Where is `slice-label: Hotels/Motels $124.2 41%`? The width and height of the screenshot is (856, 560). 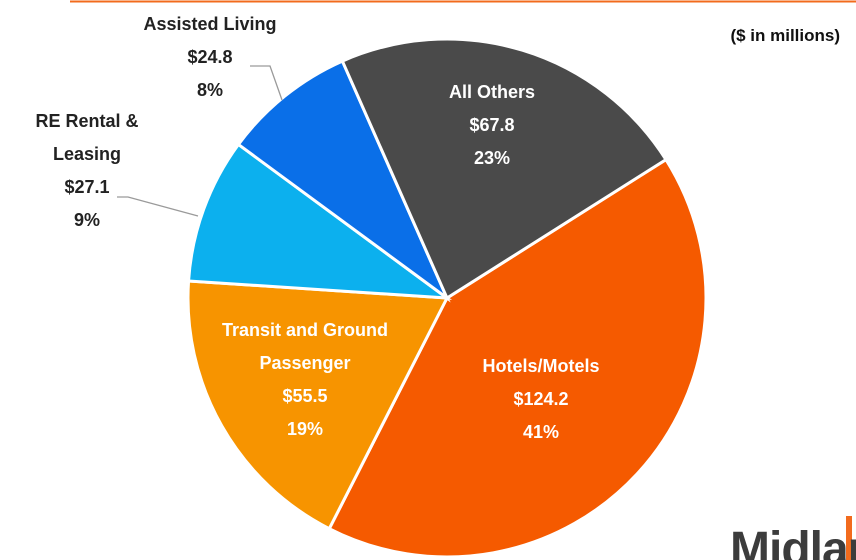
slice-label: Hotels/Motels $124.2 41% is located at coordinates (541, 399).